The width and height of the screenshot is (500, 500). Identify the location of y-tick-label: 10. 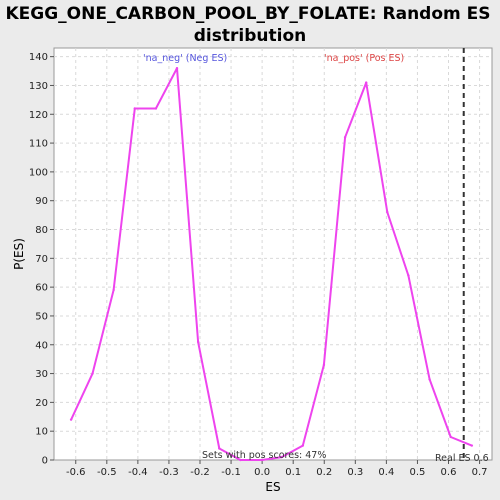
(41, 432).